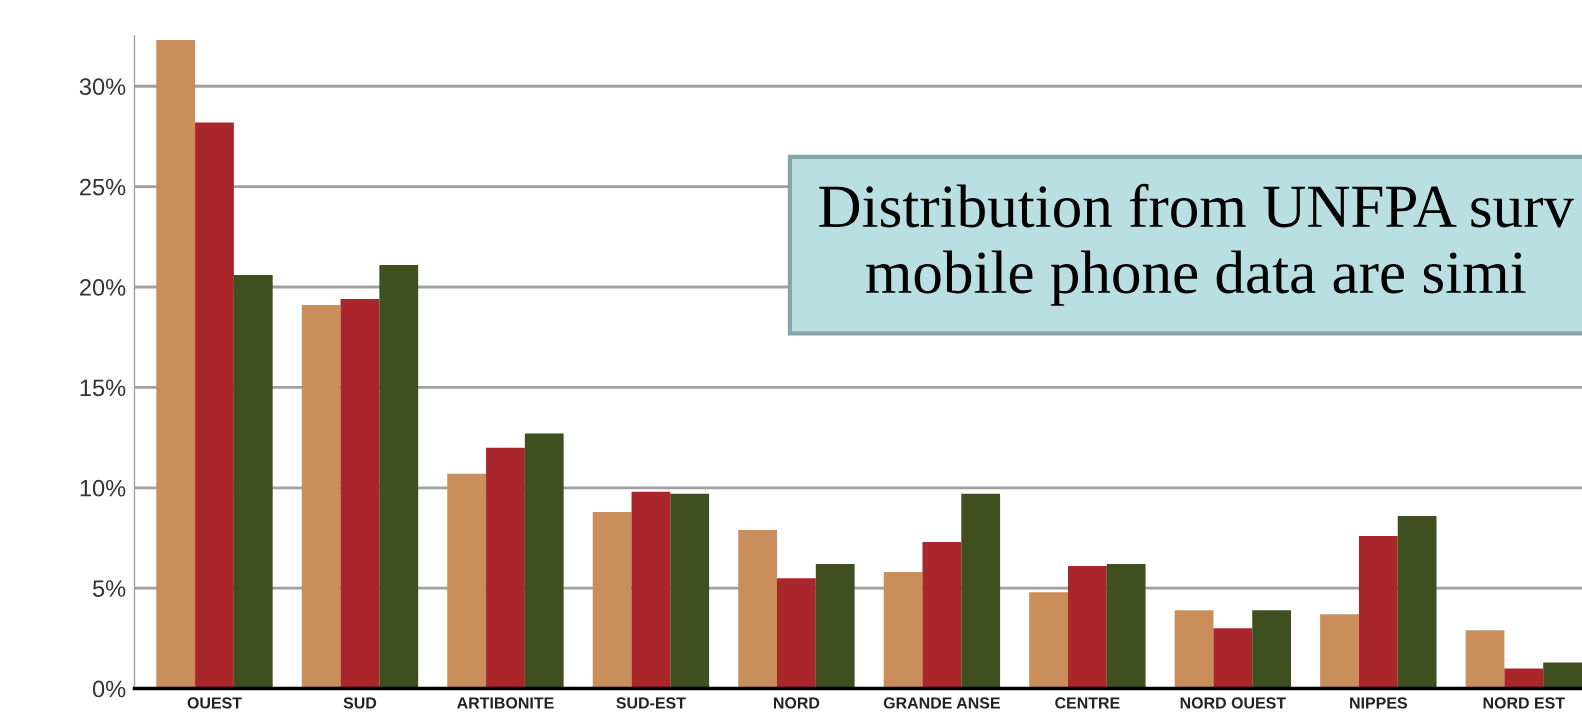  Describe the element at coordinates (102, 87) in the screenshot. I see `y-tick-label: 30%` at that location.